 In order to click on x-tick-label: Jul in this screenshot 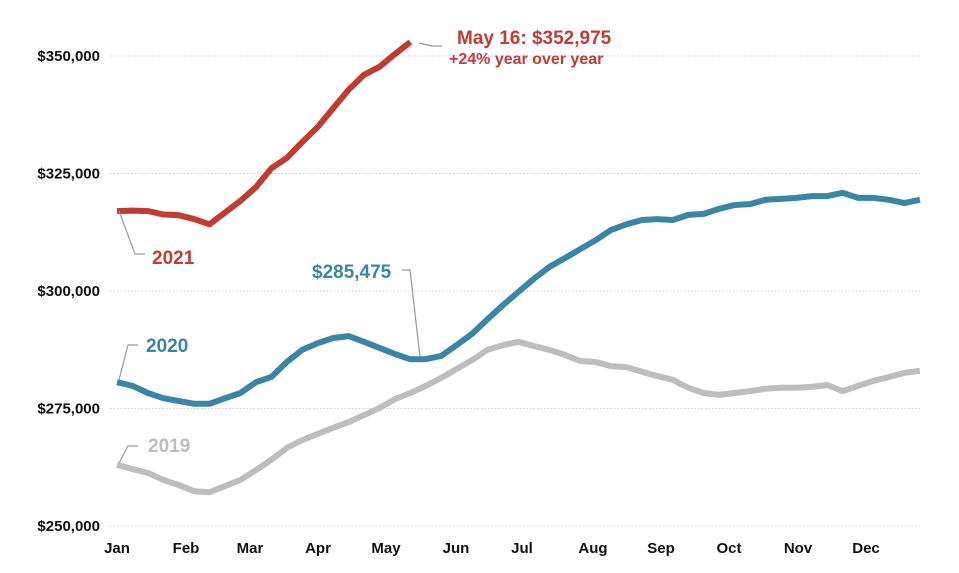, I will do `click(522, 548)`.